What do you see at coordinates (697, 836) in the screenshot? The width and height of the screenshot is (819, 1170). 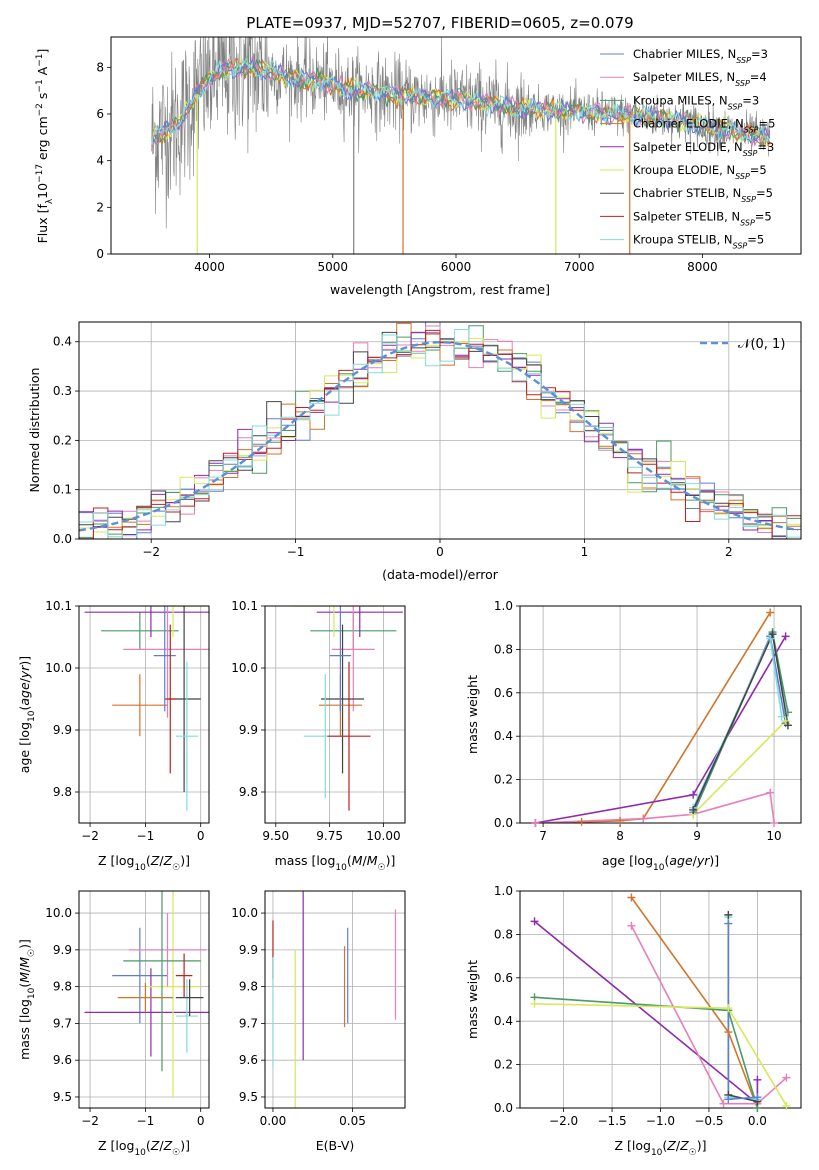 I see `age_weight-x-tick-label: 9` at bounding box center [697, 836].